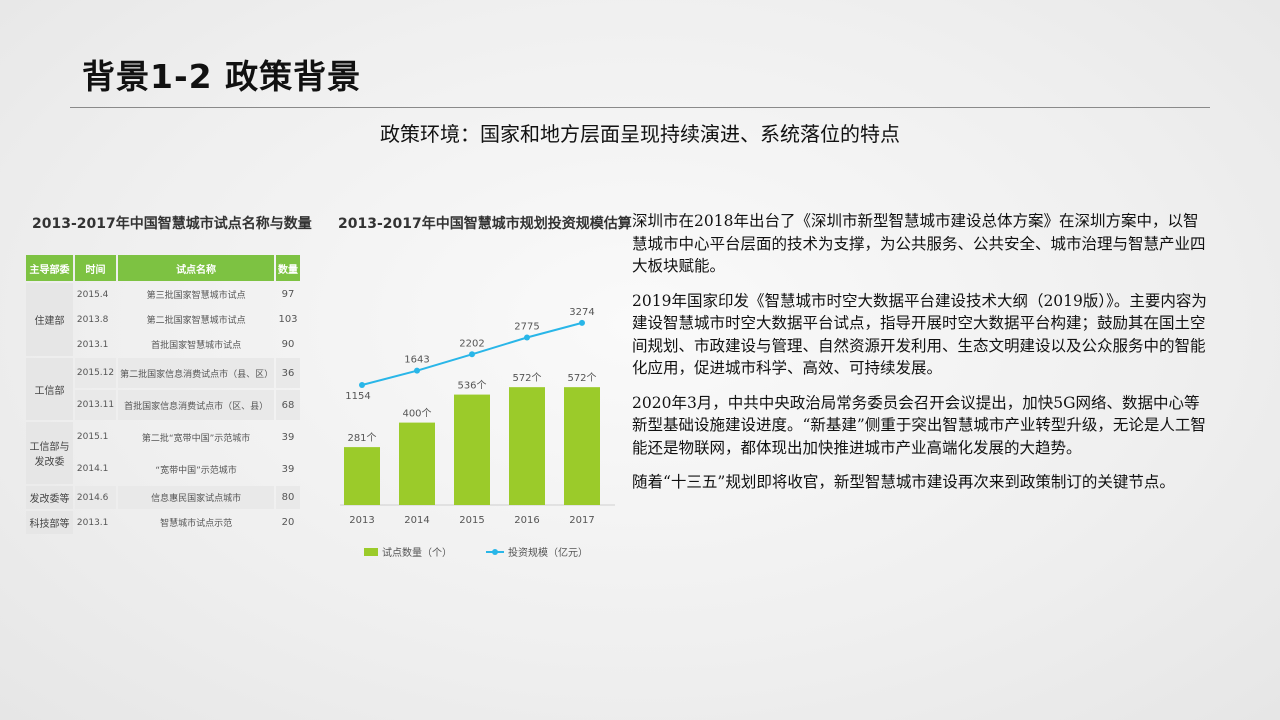 This screenshot has width=1280, height=720. What do you see at coordinates (196, 470) in the screenshot?
I see `pilot-name-cell: “宽带中国”示范城市` at bounding box center [196, 470].